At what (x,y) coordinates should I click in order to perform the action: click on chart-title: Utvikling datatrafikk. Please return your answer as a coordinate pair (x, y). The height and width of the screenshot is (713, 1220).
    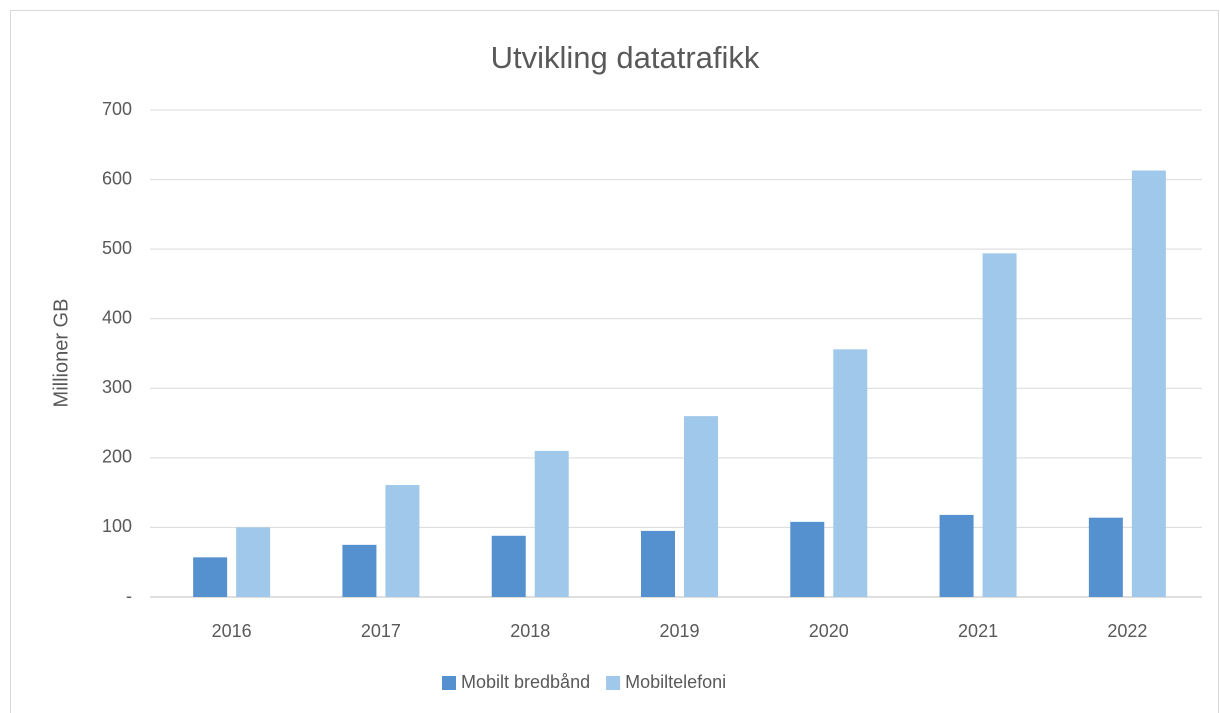
    Looking at the image, I should click on (625, 57).